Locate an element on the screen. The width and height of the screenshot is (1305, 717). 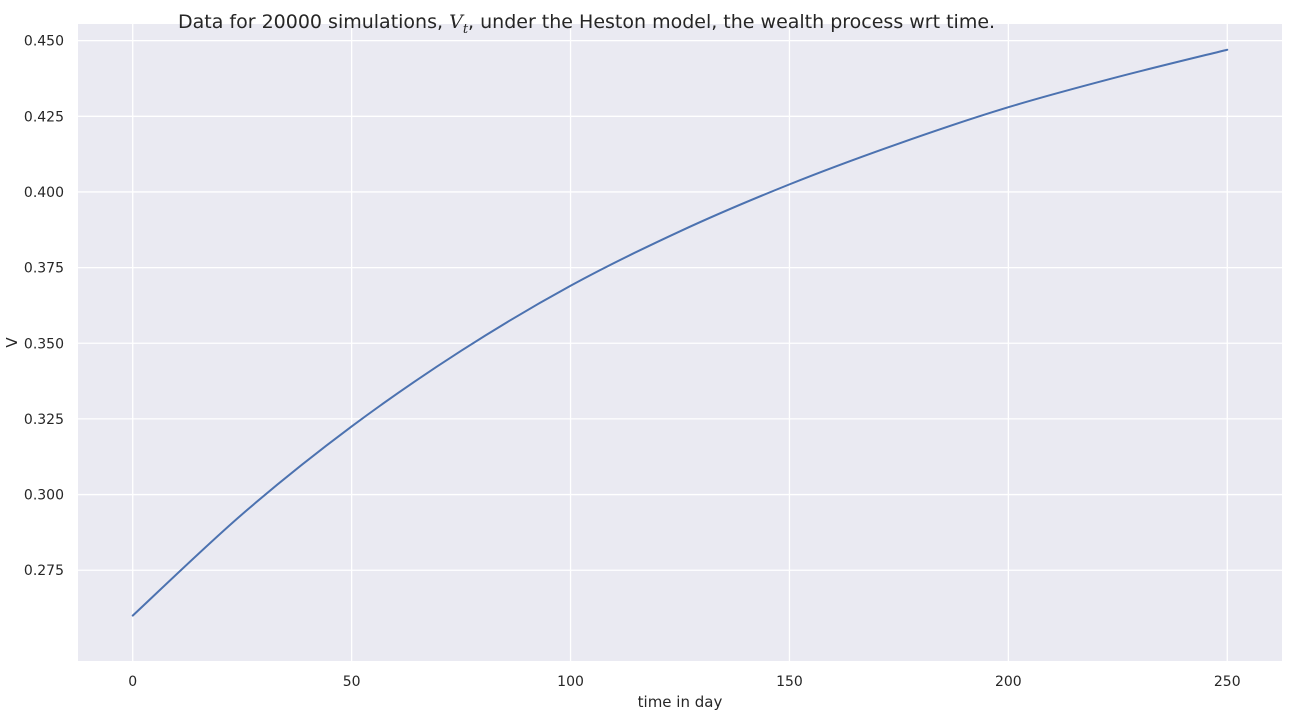
x-tick-label: 200 is located at coordinates (1008, 682).